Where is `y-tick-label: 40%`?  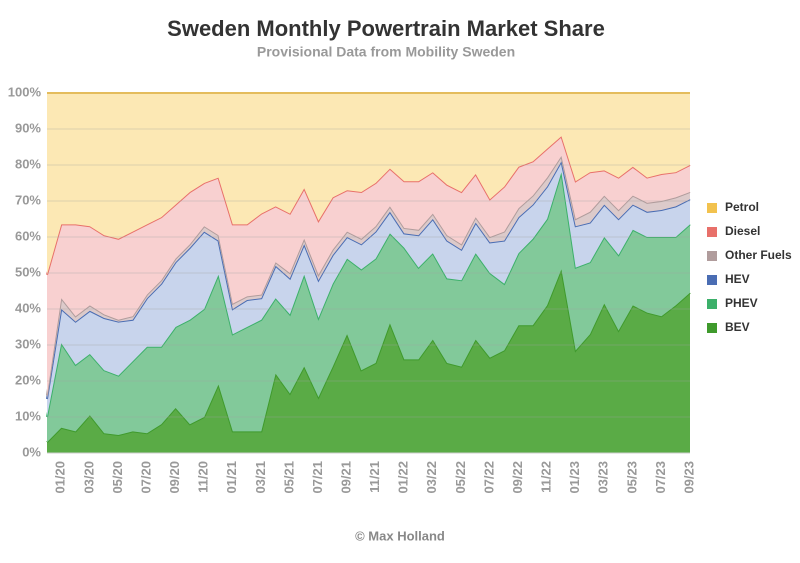
y-tick-label: 40% is located at coordinates (28, 307).